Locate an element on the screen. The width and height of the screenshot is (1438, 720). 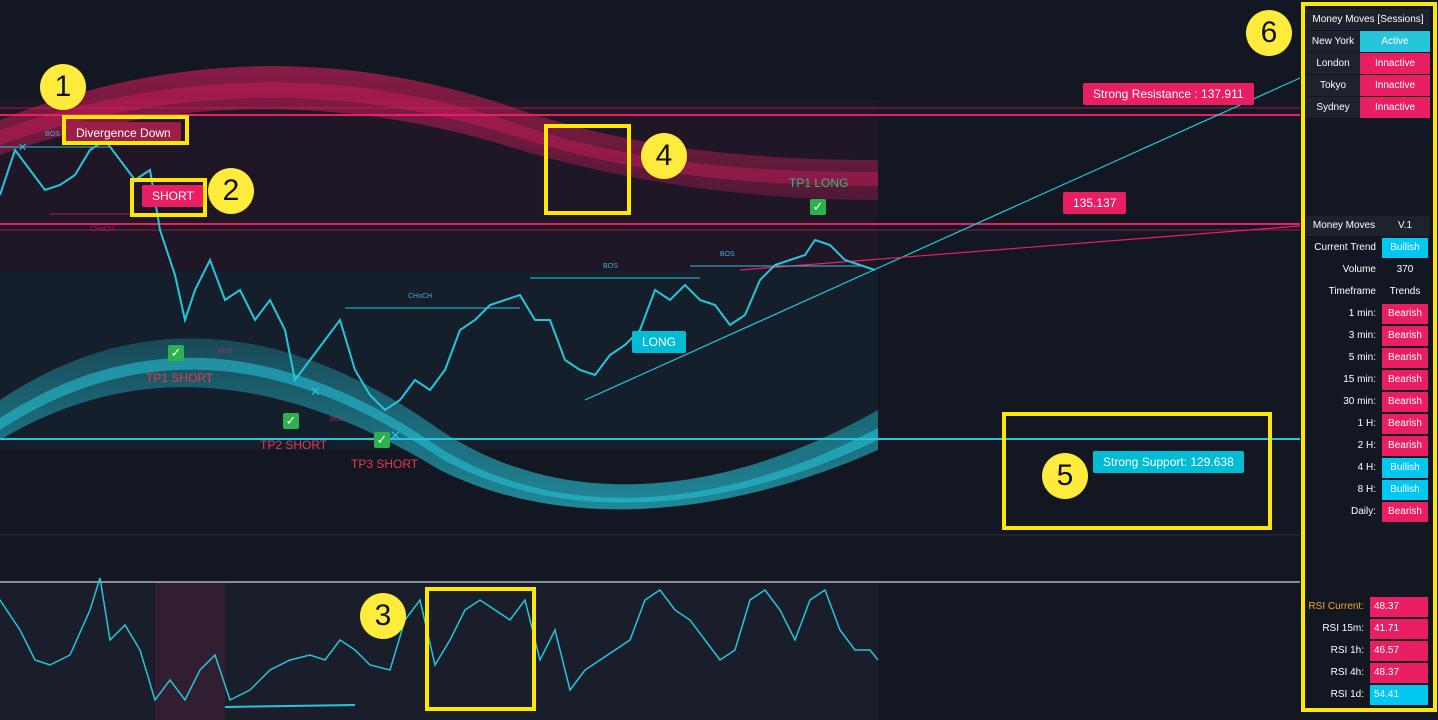
sessions-title: Money Moves [Sessions] is located at coordinates (1368, 19).